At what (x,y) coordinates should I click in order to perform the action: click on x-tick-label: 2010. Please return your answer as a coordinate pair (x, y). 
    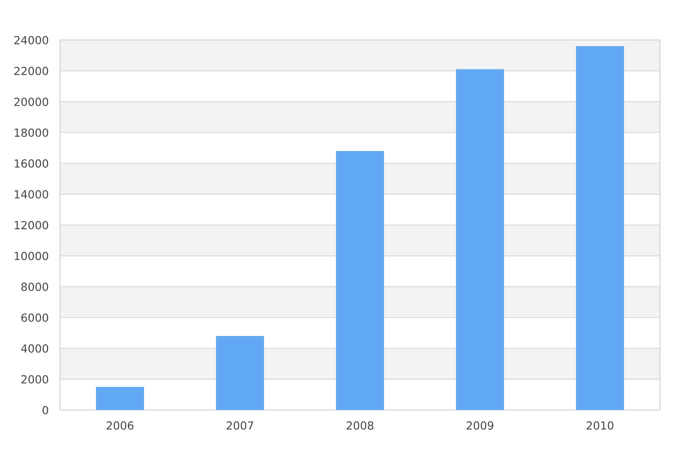
    Looking at the image, I should click on (600, 425).